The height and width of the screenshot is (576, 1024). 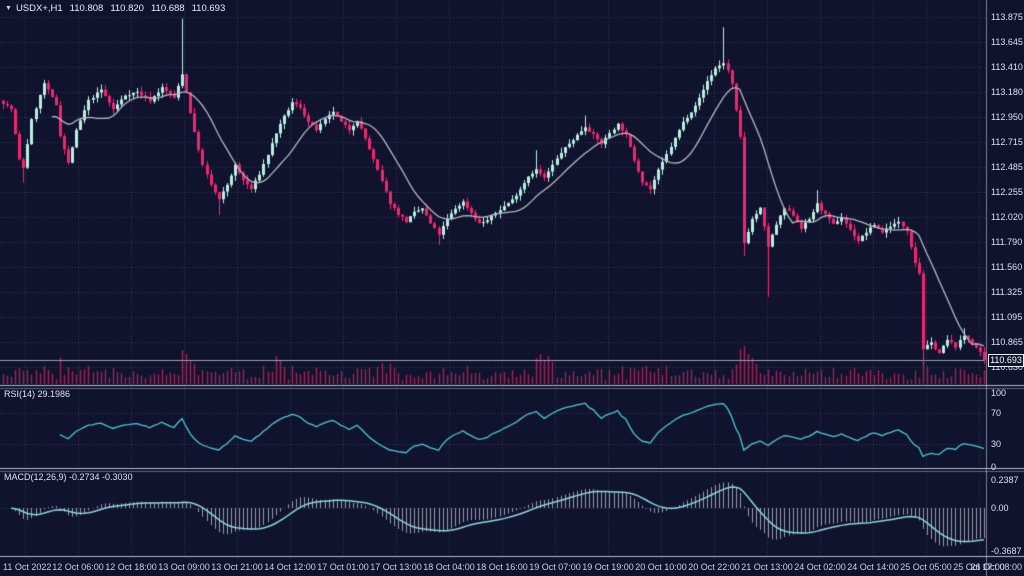 What do you see at coordinates (1007, 67) in the screenshot?
I see `price-axis-label: 113.410` at bounding box center [1007, 67].